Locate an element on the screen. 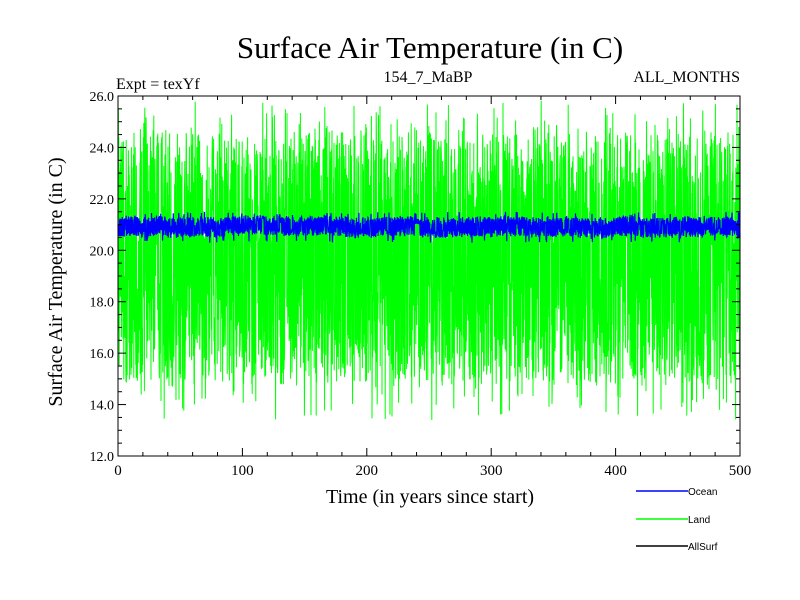 This screenshot has height=600, width=800. chart-title: Surface Air Temperature (in C) is located at coordinates (430, 47).